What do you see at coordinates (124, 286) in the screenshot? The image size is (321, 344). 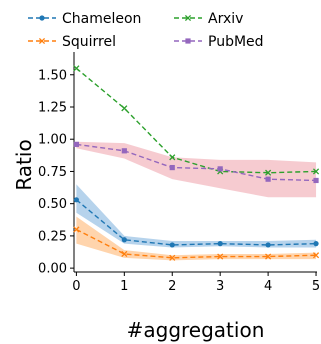 I see `x-tick-label: 1` at bounding box center [124, 286].